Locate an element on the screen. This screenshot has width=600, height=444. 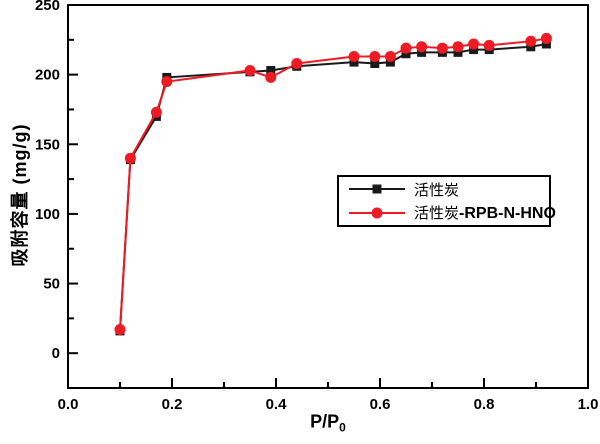
svg-text: 0.0 is located at coordinates (68, 404).